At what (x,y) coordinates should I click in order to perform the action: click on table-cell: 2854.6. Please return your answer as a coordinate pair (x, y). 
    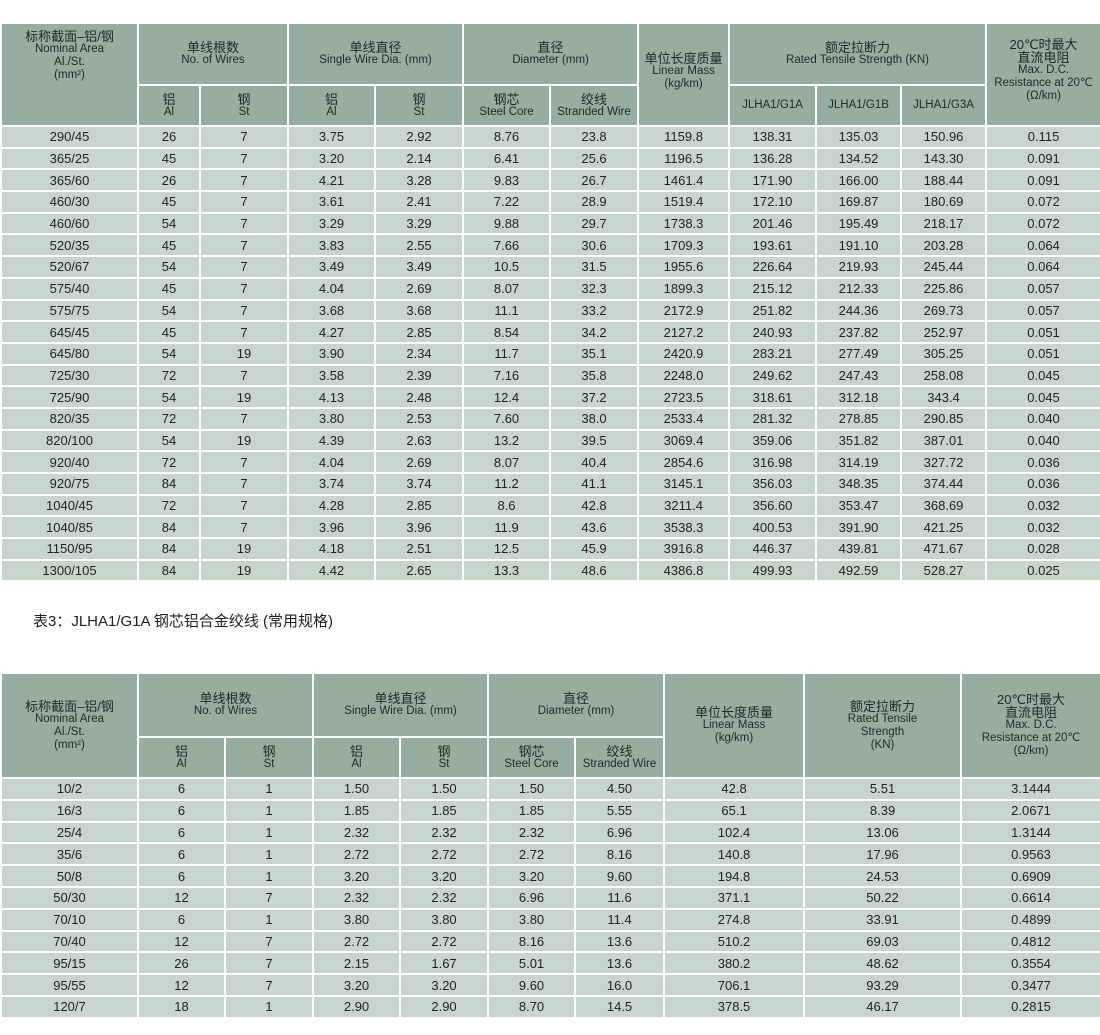
    Looking at the image, I should click on (684, 462).